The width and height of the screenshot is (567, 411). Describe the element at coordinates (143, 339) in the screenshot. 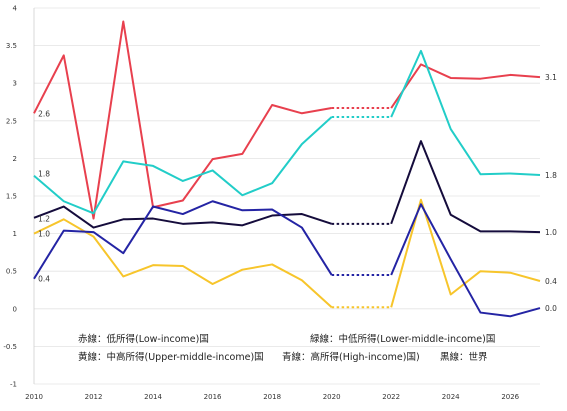

I see `legend-entry: 赤線：低所得(Low-income)国` at that location.